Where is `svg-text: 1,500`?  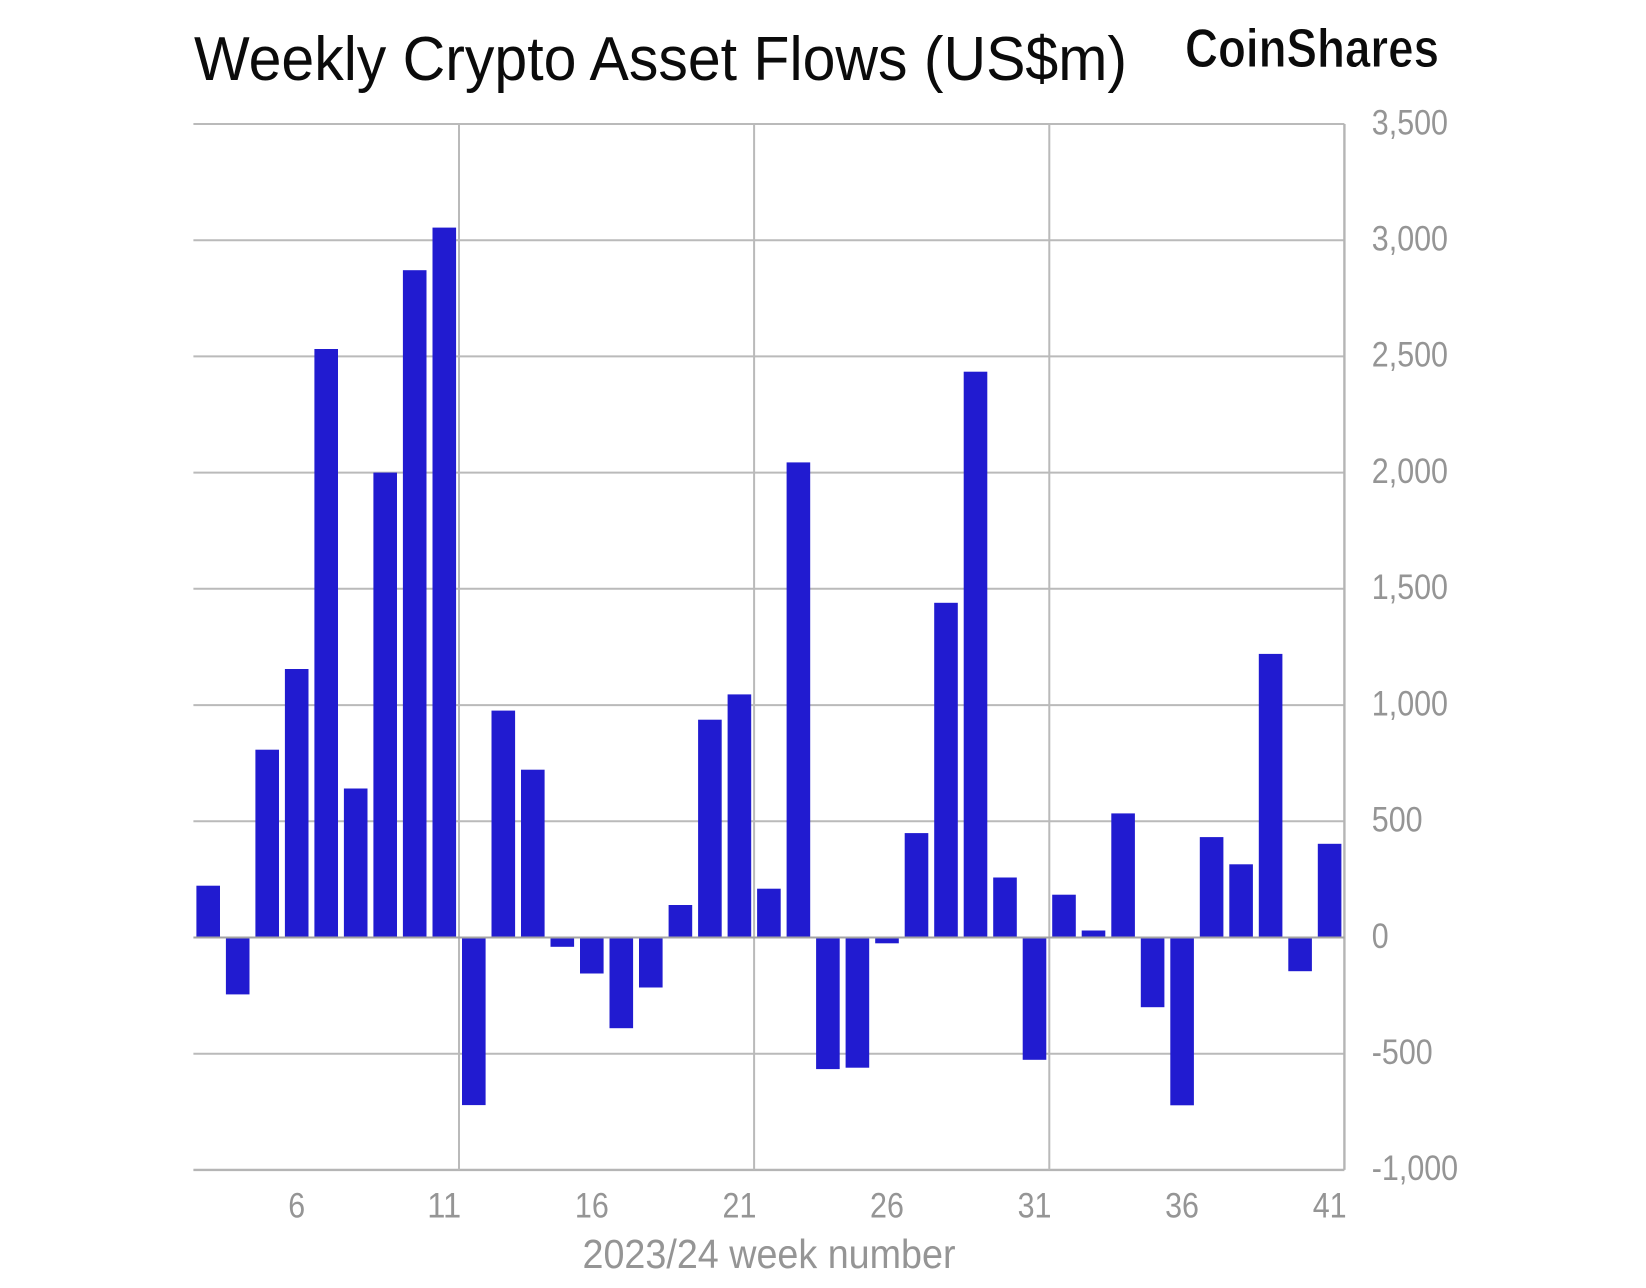 svg-text: 1,500 is located at coordinates (1410, 587).